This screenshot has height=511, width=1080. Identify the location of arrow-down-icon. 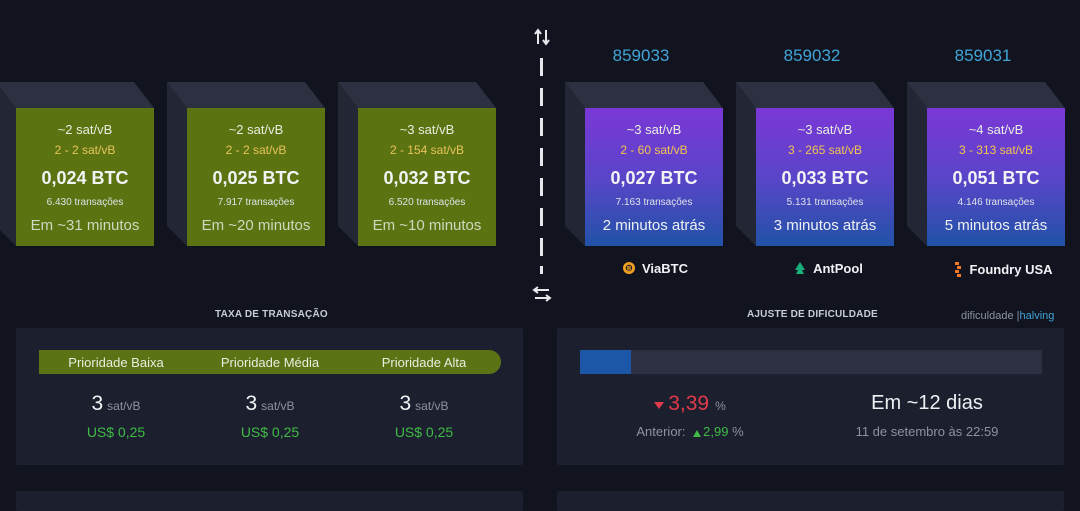
(659, 406).